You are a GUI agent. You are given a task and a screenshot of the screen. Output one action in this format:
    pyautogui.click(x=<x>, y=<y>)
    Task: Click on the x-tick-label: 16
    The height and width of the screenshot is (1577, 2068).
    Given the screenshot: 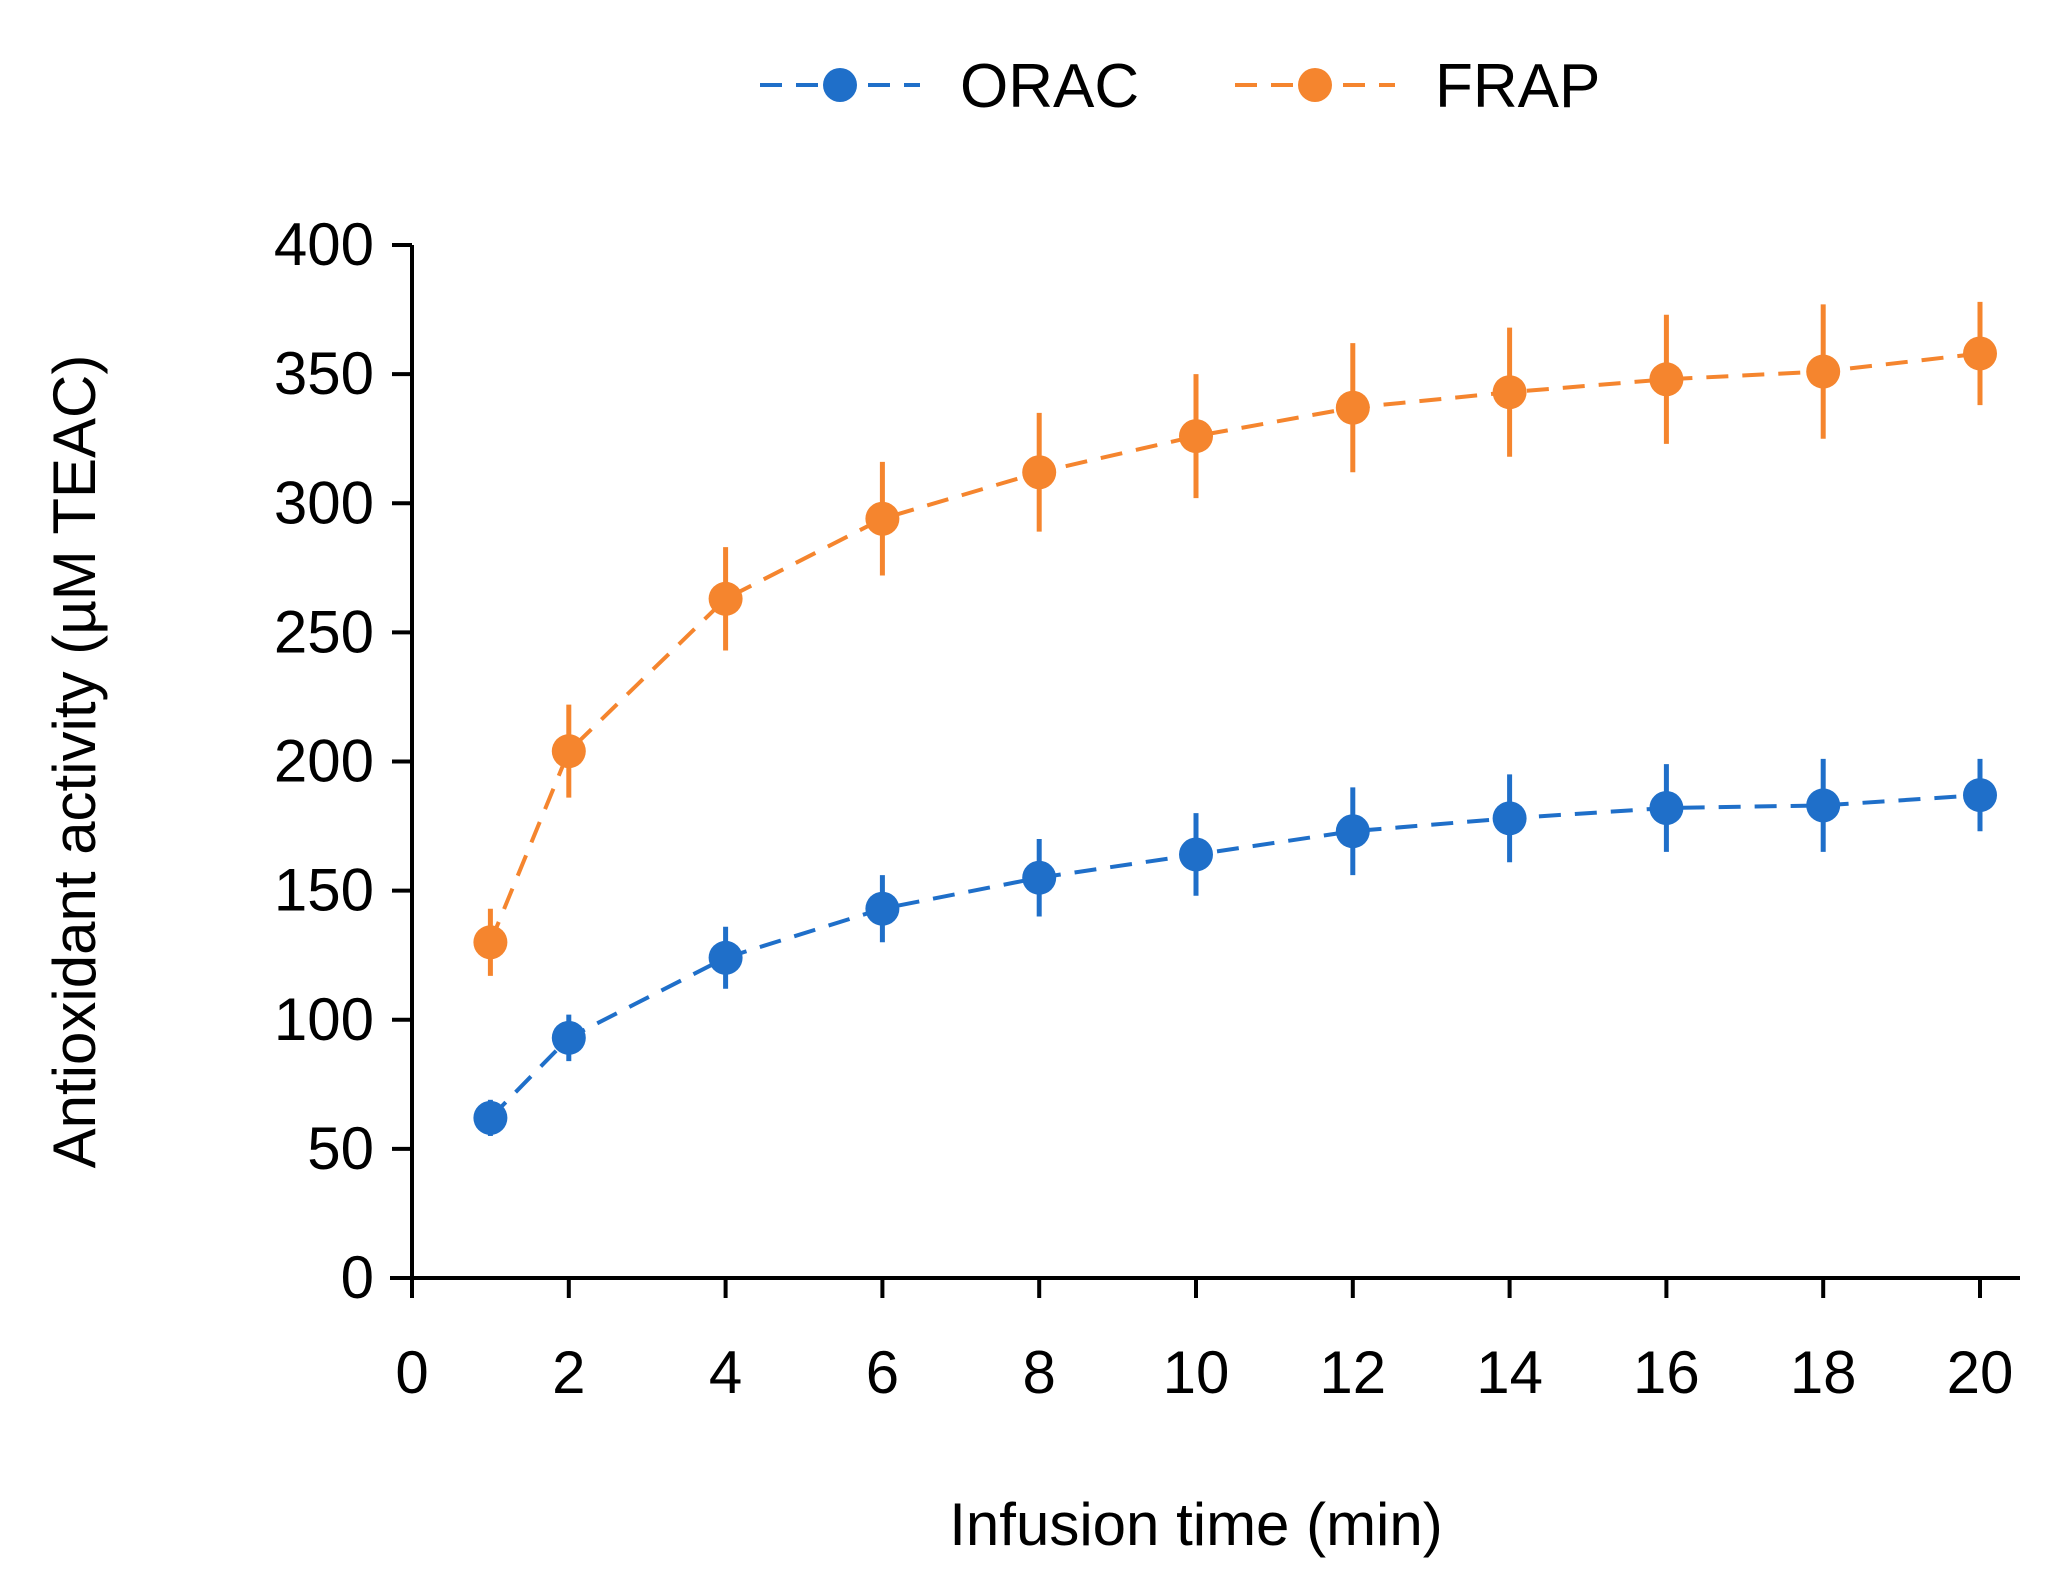 What is the action you would take?
    pyautogui.click(x=1666, y=1372)
    